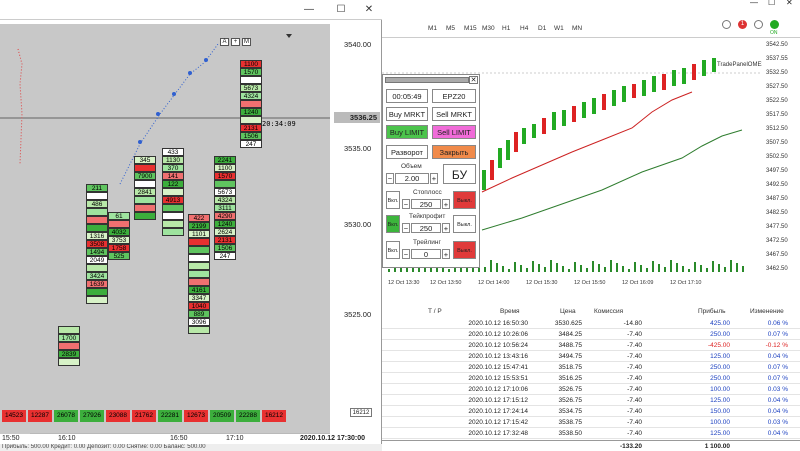 This screenshot has height=451, width=800. What do you see at coordinates (426, 228) in the screenshot?
I see `takeprofit-input: 250` at bounding box center [426, 228].